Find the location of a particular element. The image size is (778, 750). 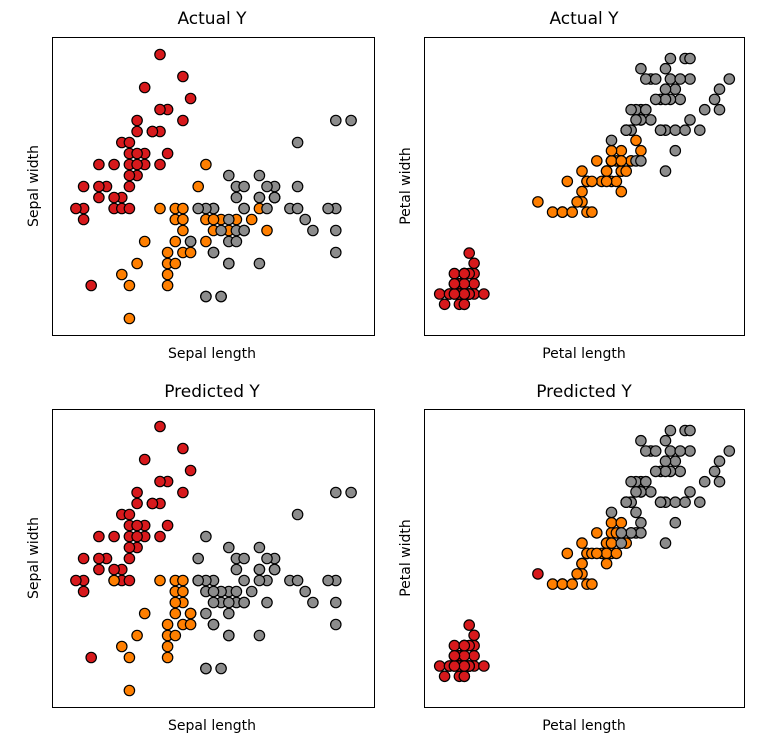

x-axis-label: Petal length is located at coordinates (584, 726).